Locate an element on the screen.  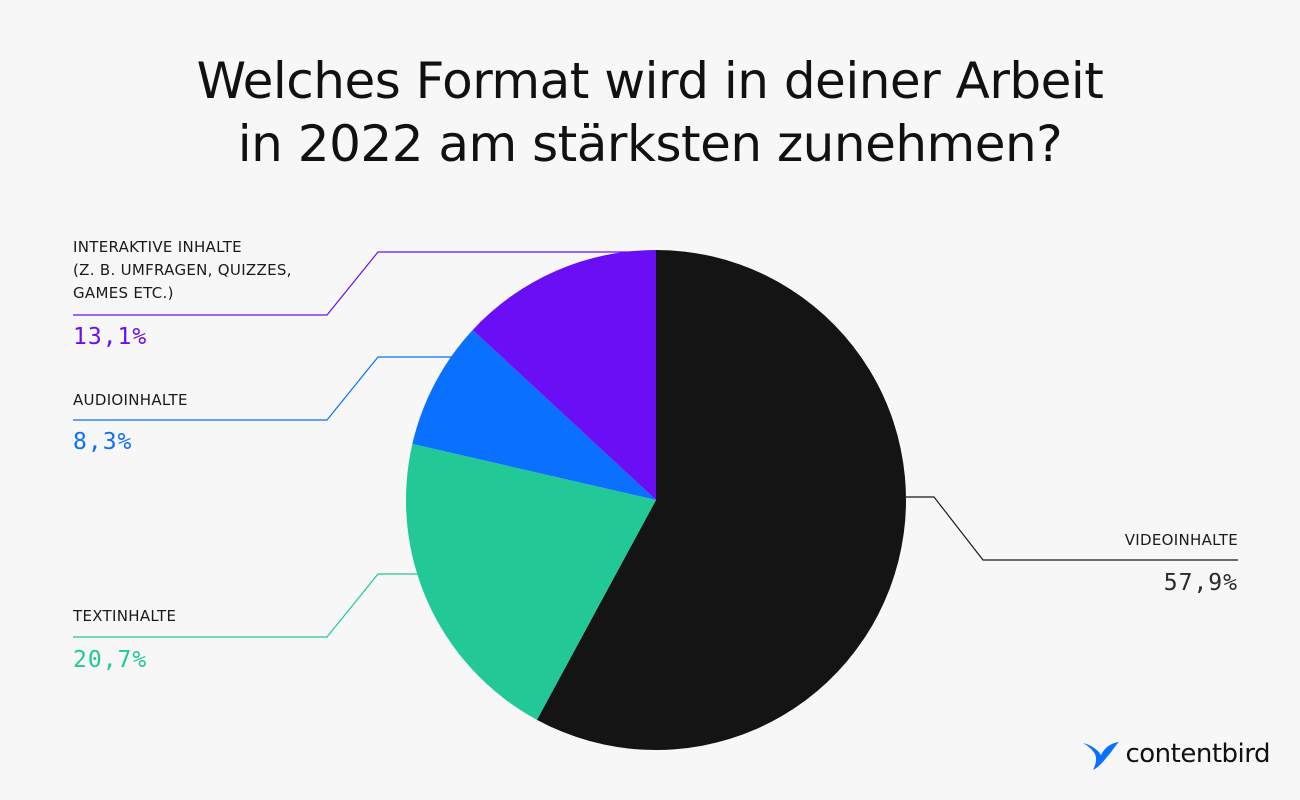
label-interaktive-line-2: (Z. B. UMFRAGEN, QUIZZES, is located at coordinates (182, 270).